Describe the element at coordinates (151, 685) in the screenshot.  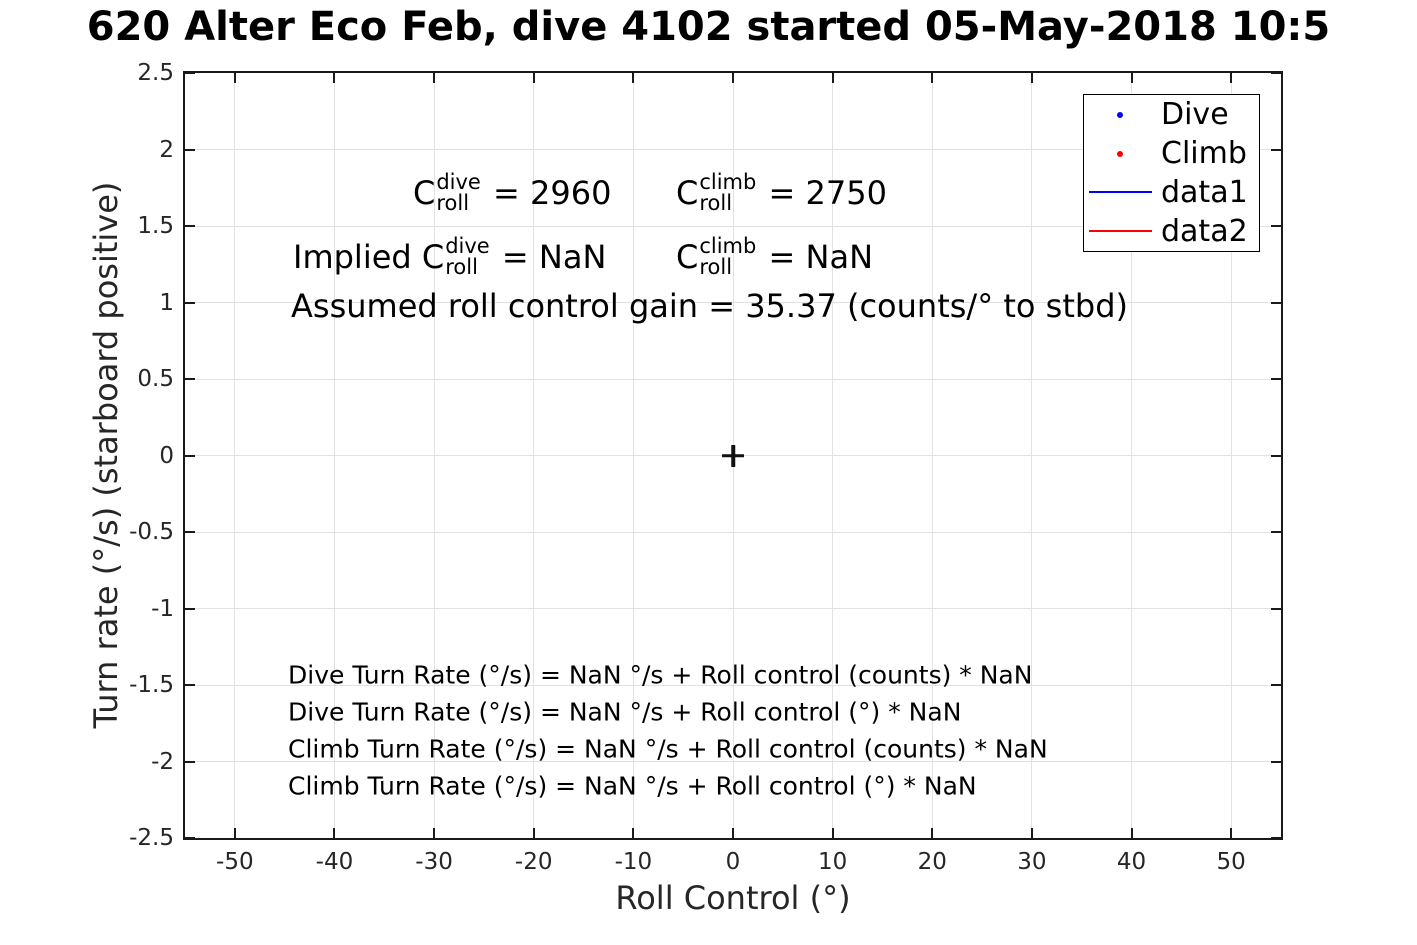
I see `y-tick-label: -1.5` at that location.